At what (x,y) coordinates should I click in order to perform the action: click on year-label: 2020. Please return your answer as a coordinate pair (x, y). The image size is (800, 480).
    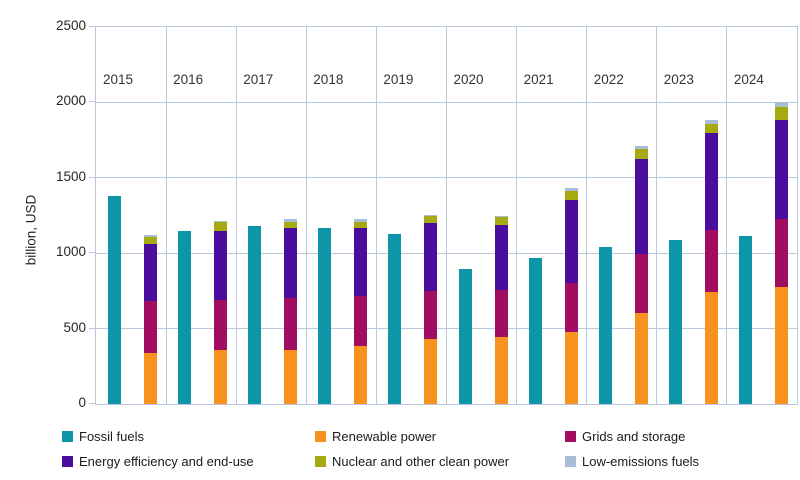
    Looking at the image, I should click on (468, 79).